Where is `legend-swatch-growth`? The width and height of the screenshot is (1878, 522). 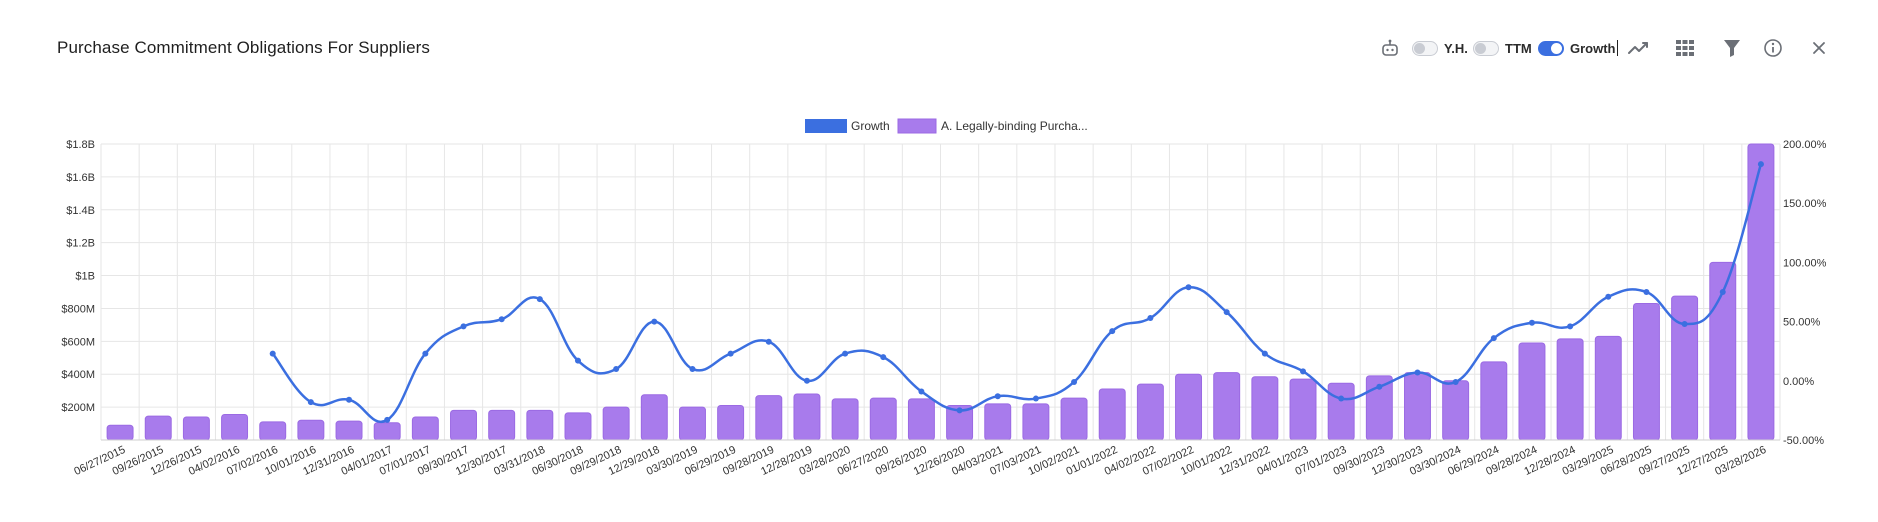 legend-swatch-growth is located at coordinates (826, 126).